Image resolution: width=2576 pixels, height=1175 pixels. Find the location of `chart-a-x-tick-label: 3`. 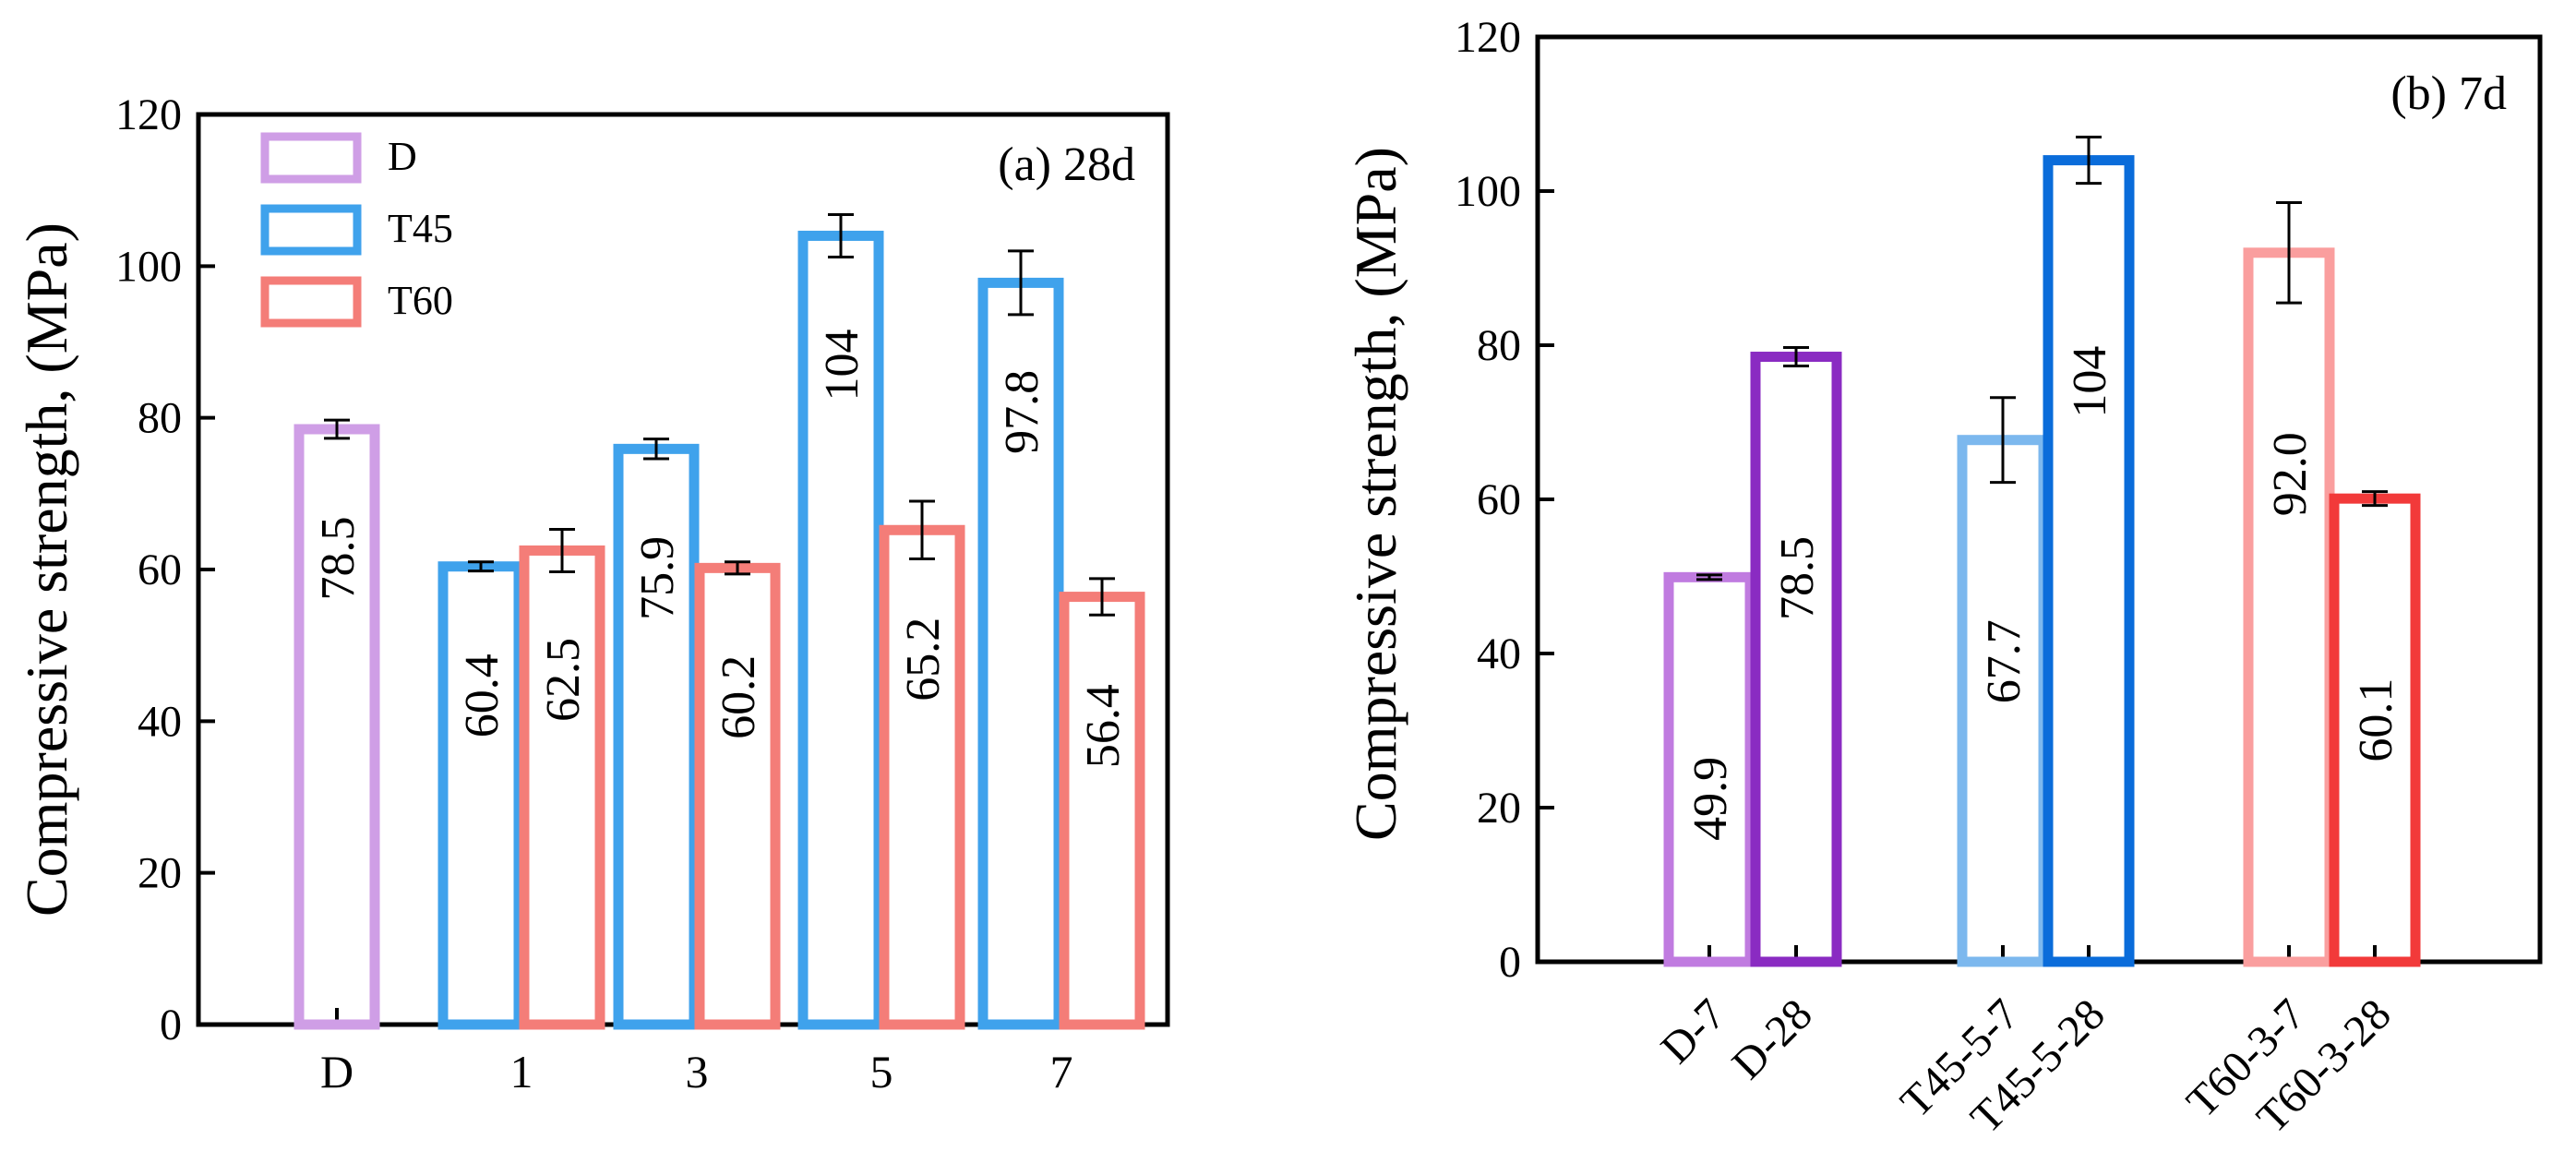

chart-a-x-tick-label: 3 is located at coordinates (698, 1071).